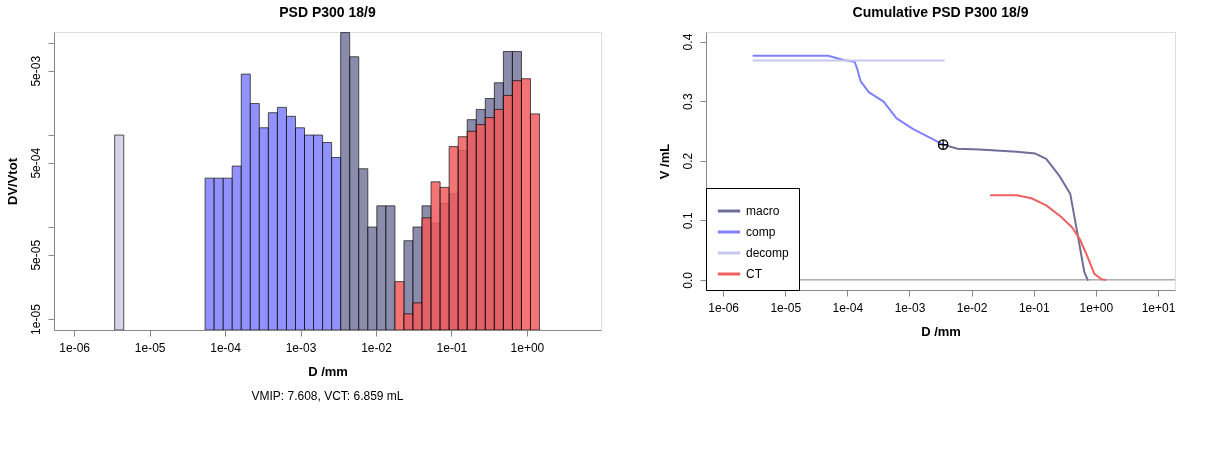 The image size is (1229, 455). I want to click on y-axis-title: DV/Vtot, so click(12, 181).